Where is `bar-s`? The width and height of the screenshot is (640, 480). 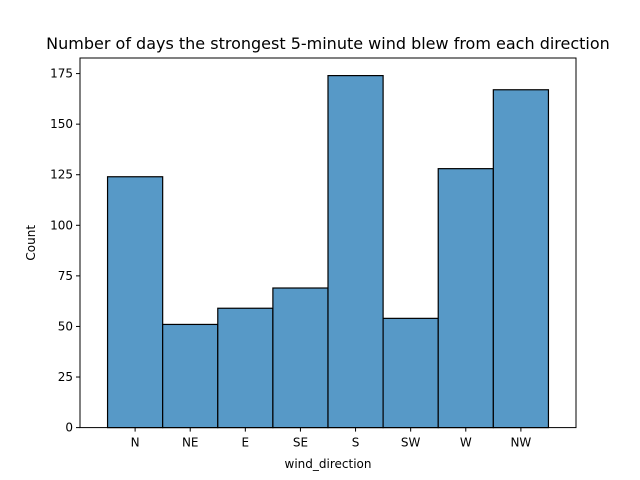
bar-s is located at coordinates (355, 251).